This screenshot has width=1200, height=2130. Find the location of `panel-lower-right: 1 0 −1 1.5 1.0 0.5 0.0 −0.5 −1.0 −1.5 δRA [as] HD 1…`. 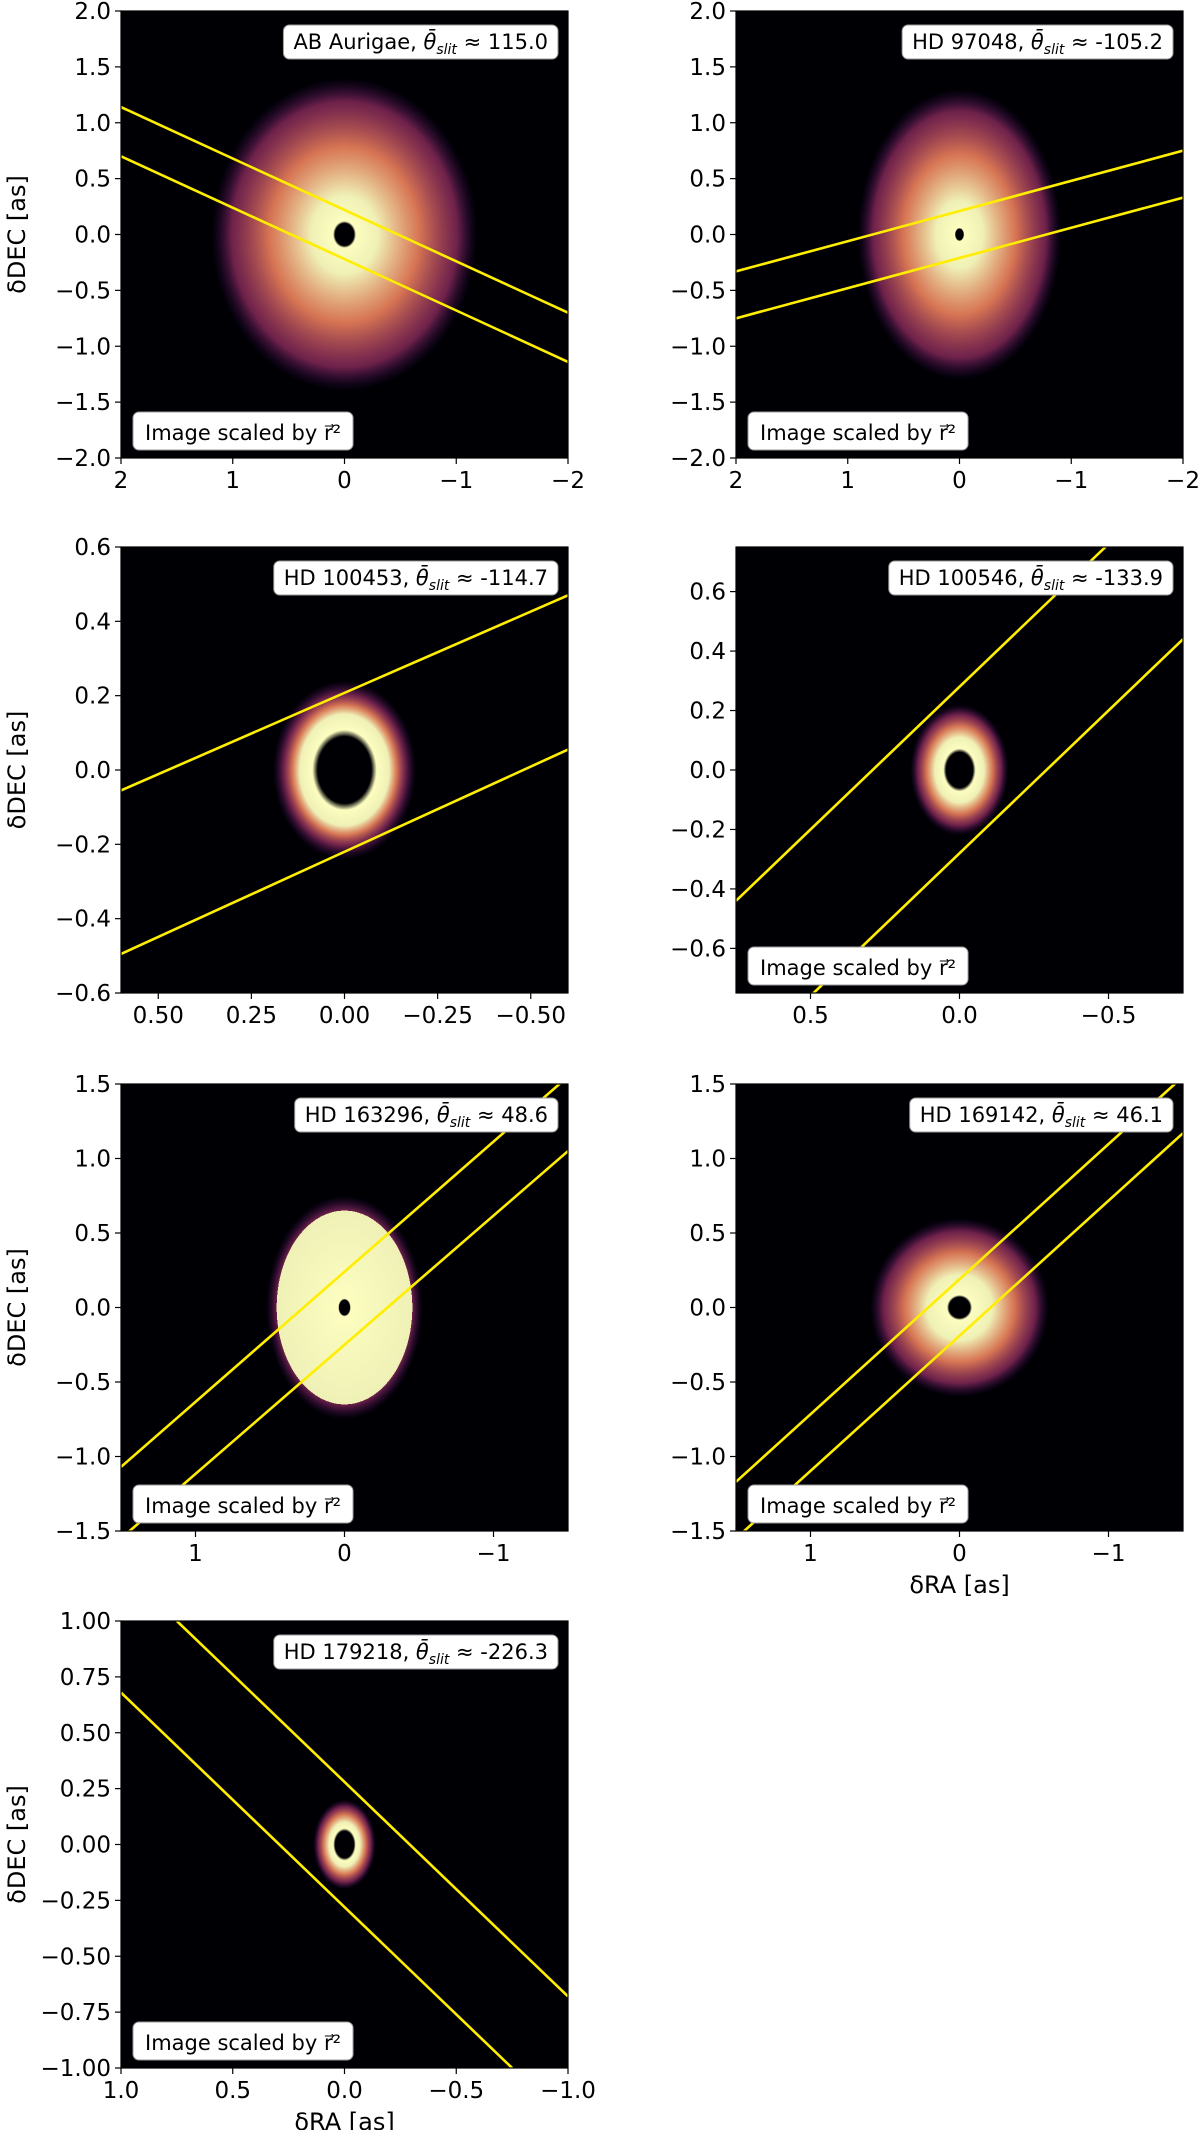

panel-lower-right: 1 0 −1 1.5 1.0 0.5 0.0 −0.5 −1.0 −1.5 δRA [as] HD 1… is located at coordinates (927, 1335).